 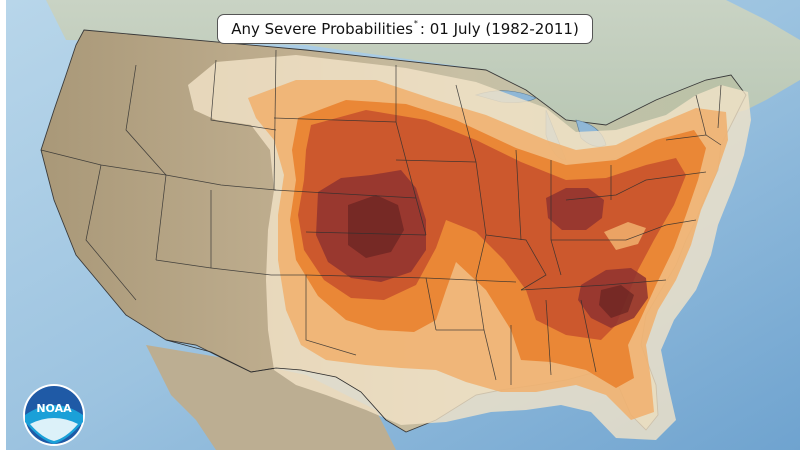 What do you see at coordinates (499, 29) in the screenshot?
I see `map-title-date: : 01 July (1982-2011)` at bounding box center [499, 29].